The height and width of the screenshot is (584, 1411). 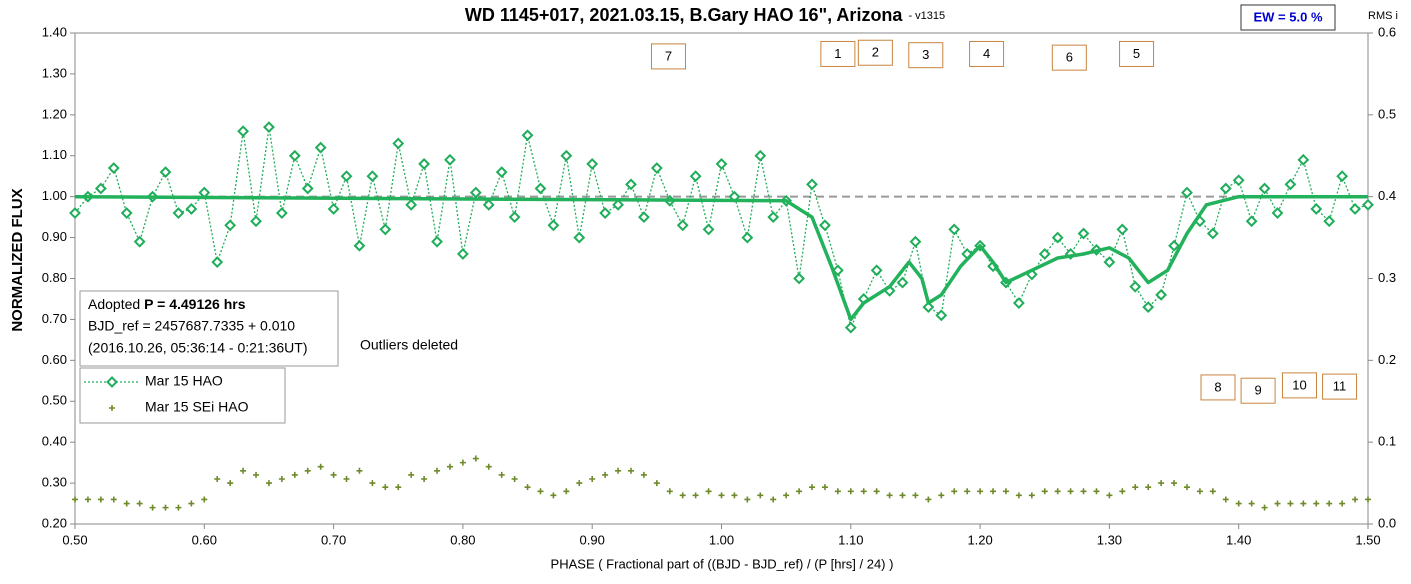 What do you see at coordinates (197, 348) in the screenshot?
I see `info-line-3: (2016.10.26, 05:36:14 - 0:21:36UT)` at bounding box center [197, 348].